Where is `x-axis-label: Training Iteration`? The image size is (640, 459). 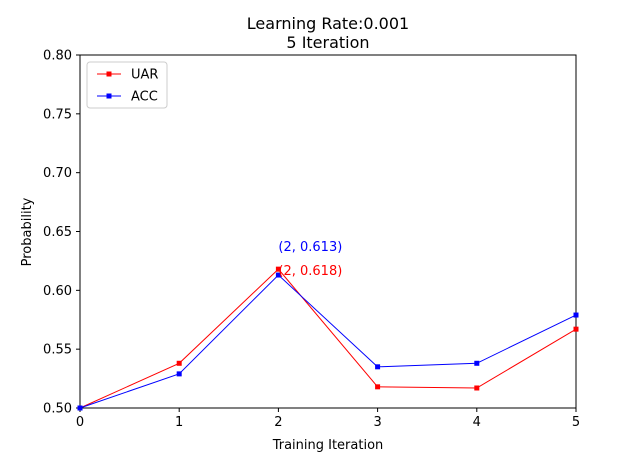
x-axis-label: Training Iteration is located at coordinates (328, 445).